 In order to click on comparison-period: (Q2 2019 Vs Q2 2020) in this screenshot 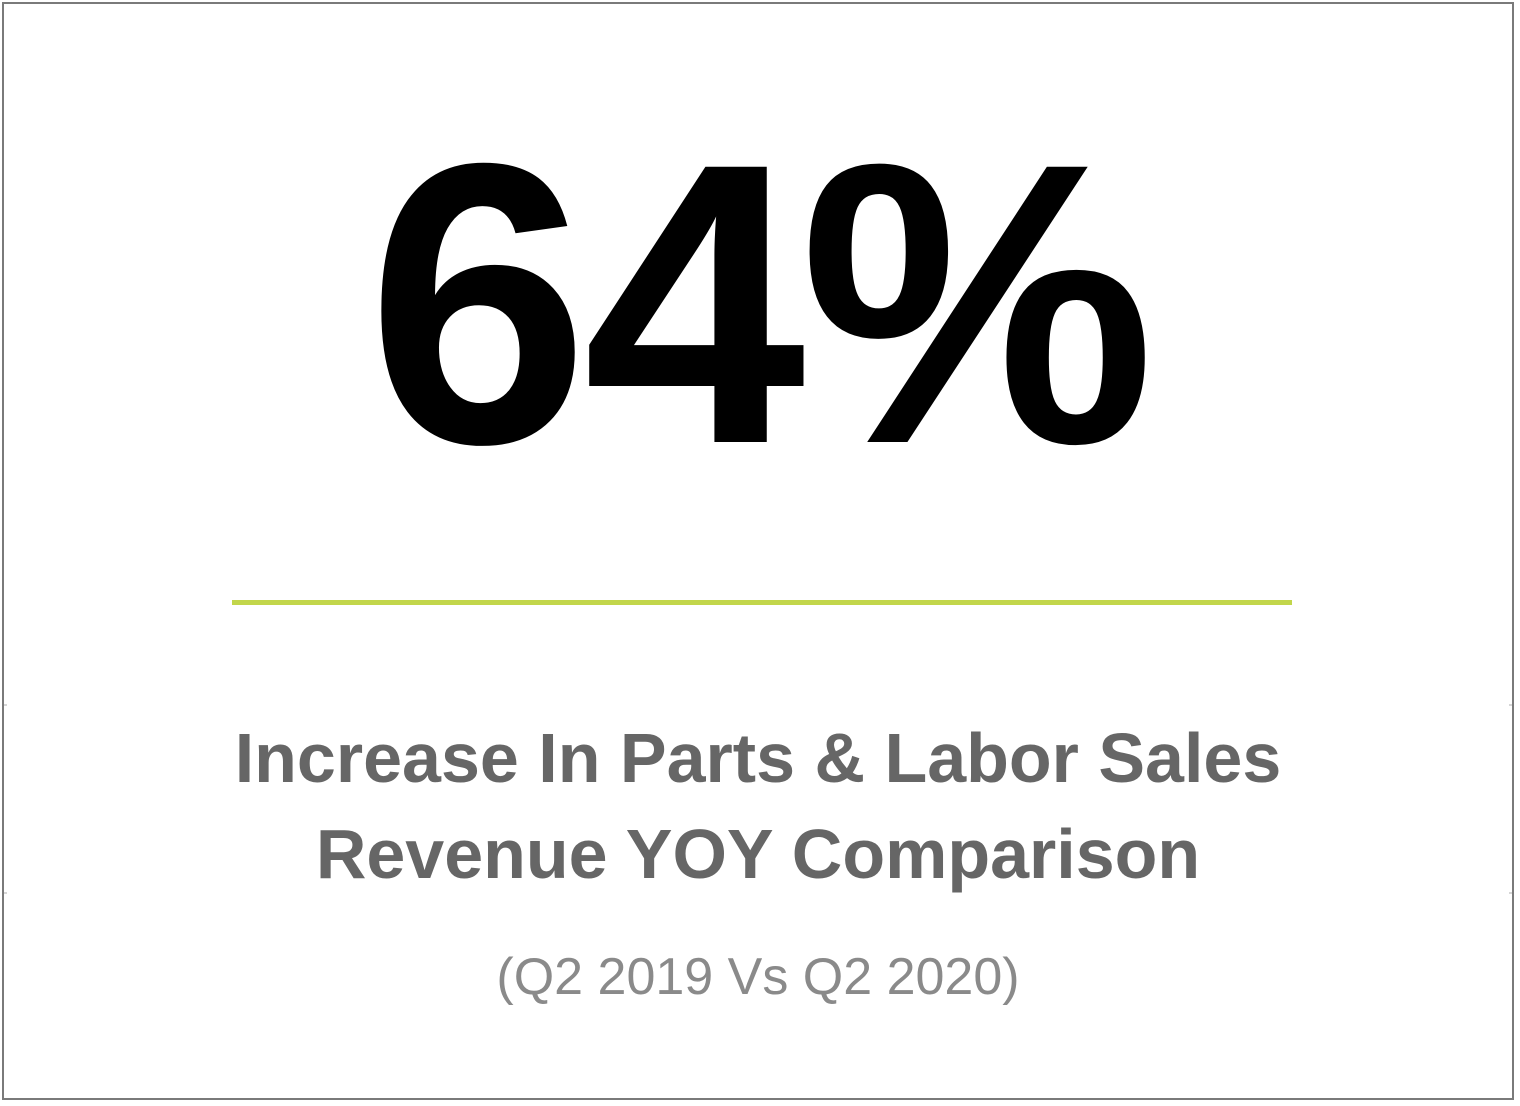, I will do `click(758, 977)`.